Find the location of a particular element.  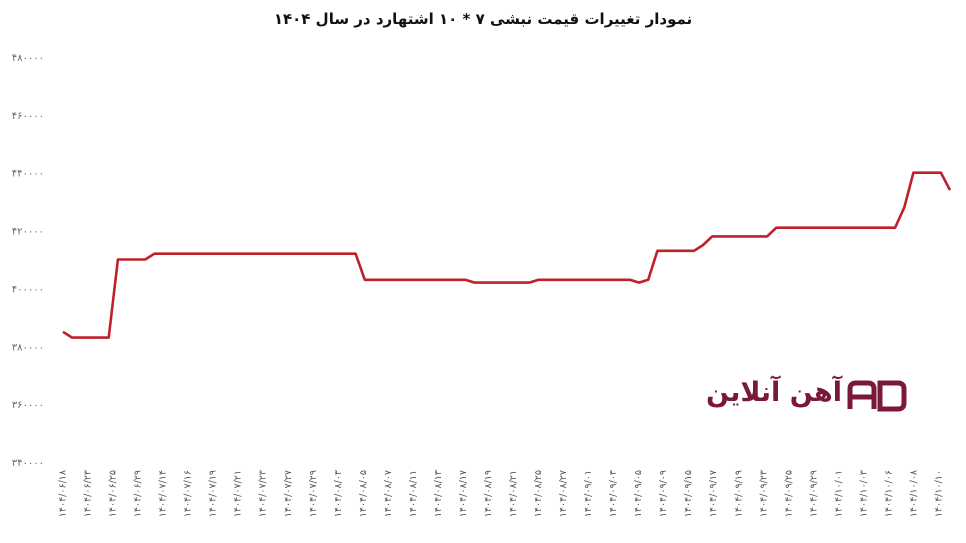

x-tick-label: ۱۴۰۴/۱۰/۰۸ is located at coordinates (913, 493).